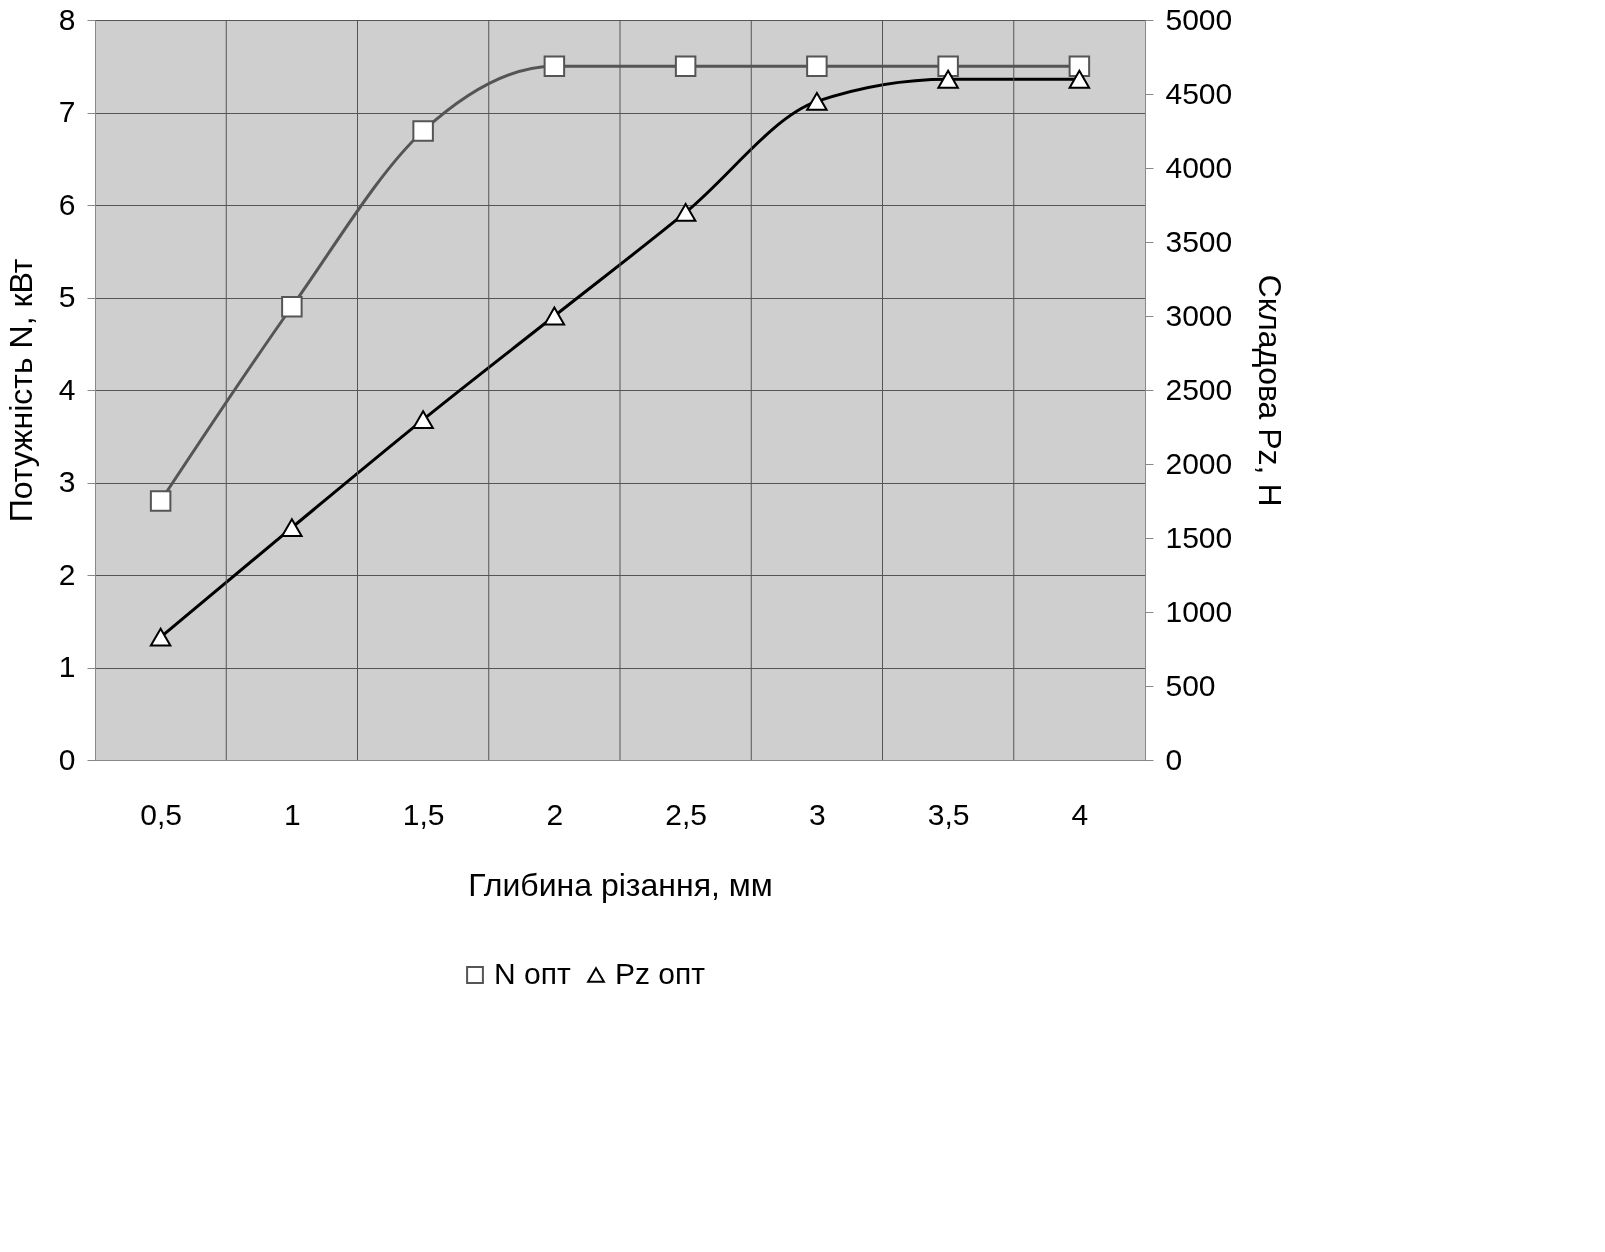 The width and height of the screenshot is (1605, 1252). What do you see at coordinates (67, 574) in the screenshot?
I see `y-tick-label: 2` at bounding box center [67, 574].